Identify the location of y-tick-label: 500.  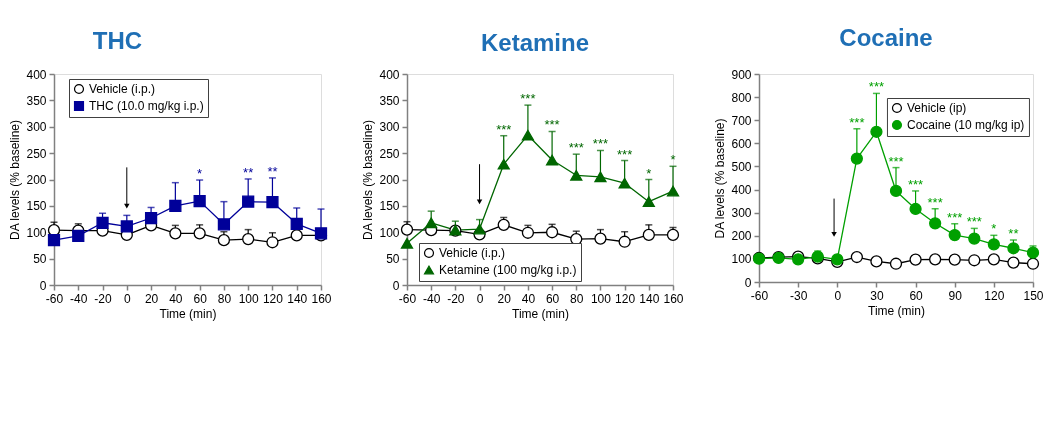
(741, 166).